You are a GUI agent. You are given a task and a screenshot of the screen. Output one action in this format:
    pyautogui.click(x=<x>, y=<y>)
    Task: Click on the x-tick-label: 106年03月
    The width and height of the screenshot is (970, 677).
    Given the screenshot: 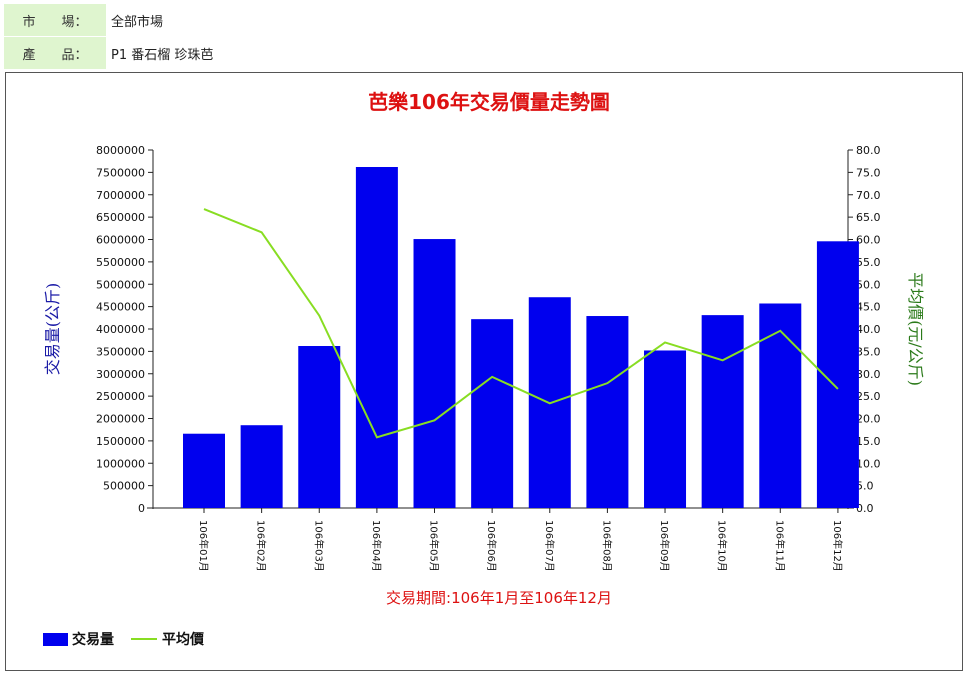 What is the action you would take?
    pyautogui.click(x=318, y=546)
    